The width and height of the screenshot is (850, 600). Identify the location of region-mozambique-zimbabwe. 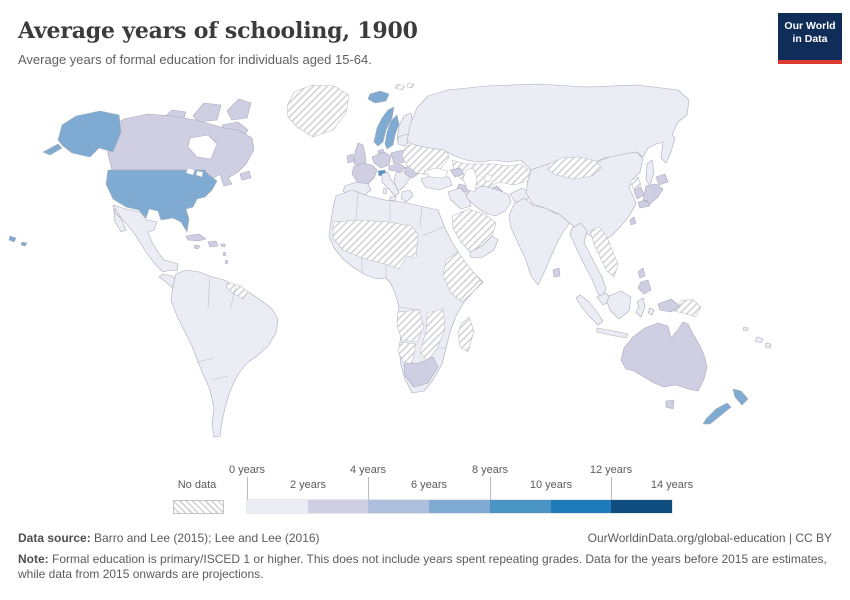
(432, 335).